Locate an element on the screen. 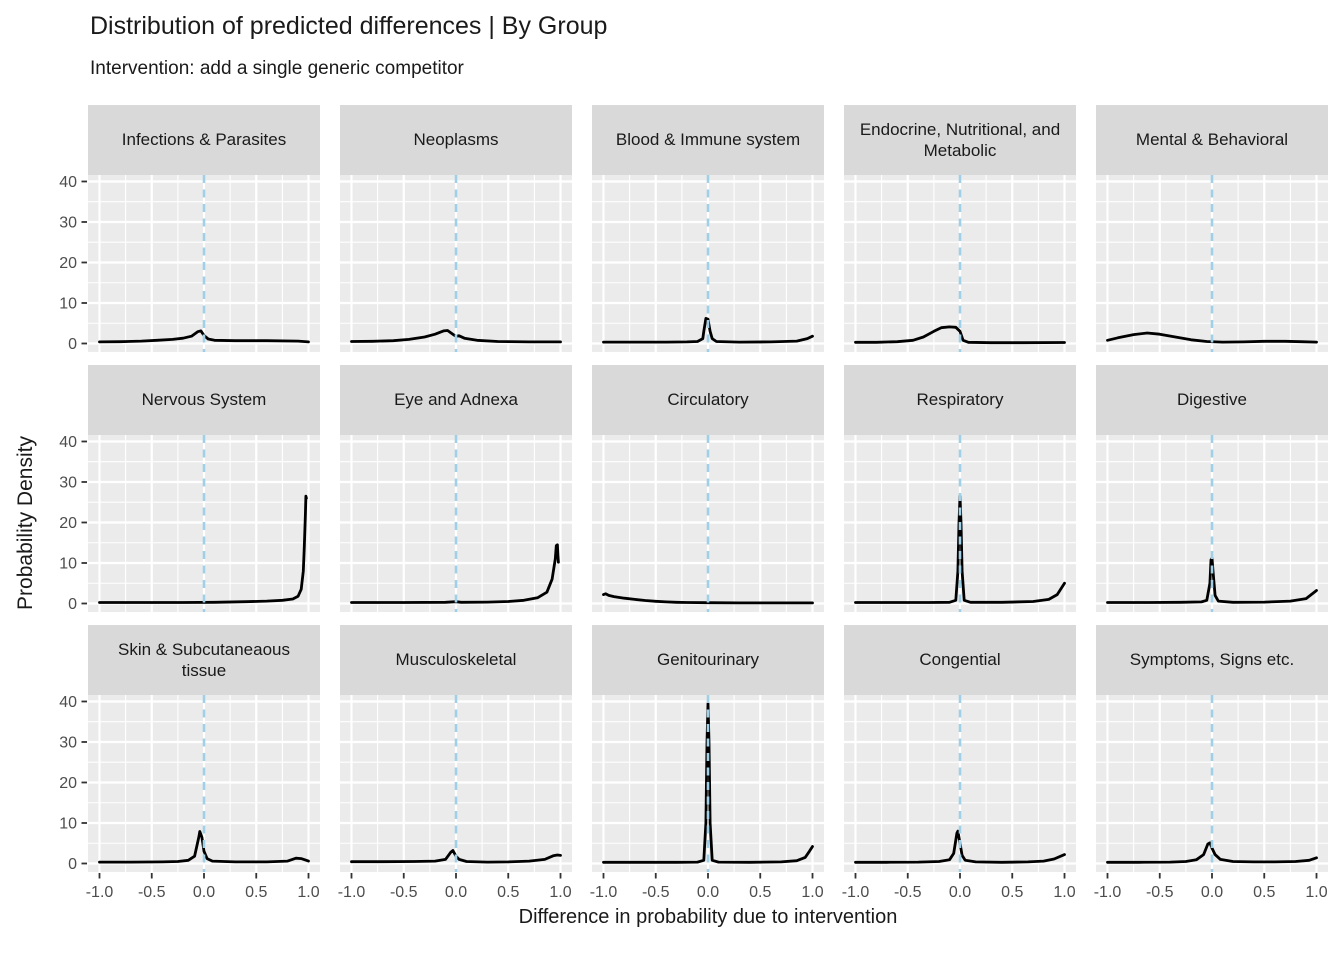 The height and width of the screenshot is (960, 1344). facet-panel-mental-behavioral is located at coordinates (1212, 263).